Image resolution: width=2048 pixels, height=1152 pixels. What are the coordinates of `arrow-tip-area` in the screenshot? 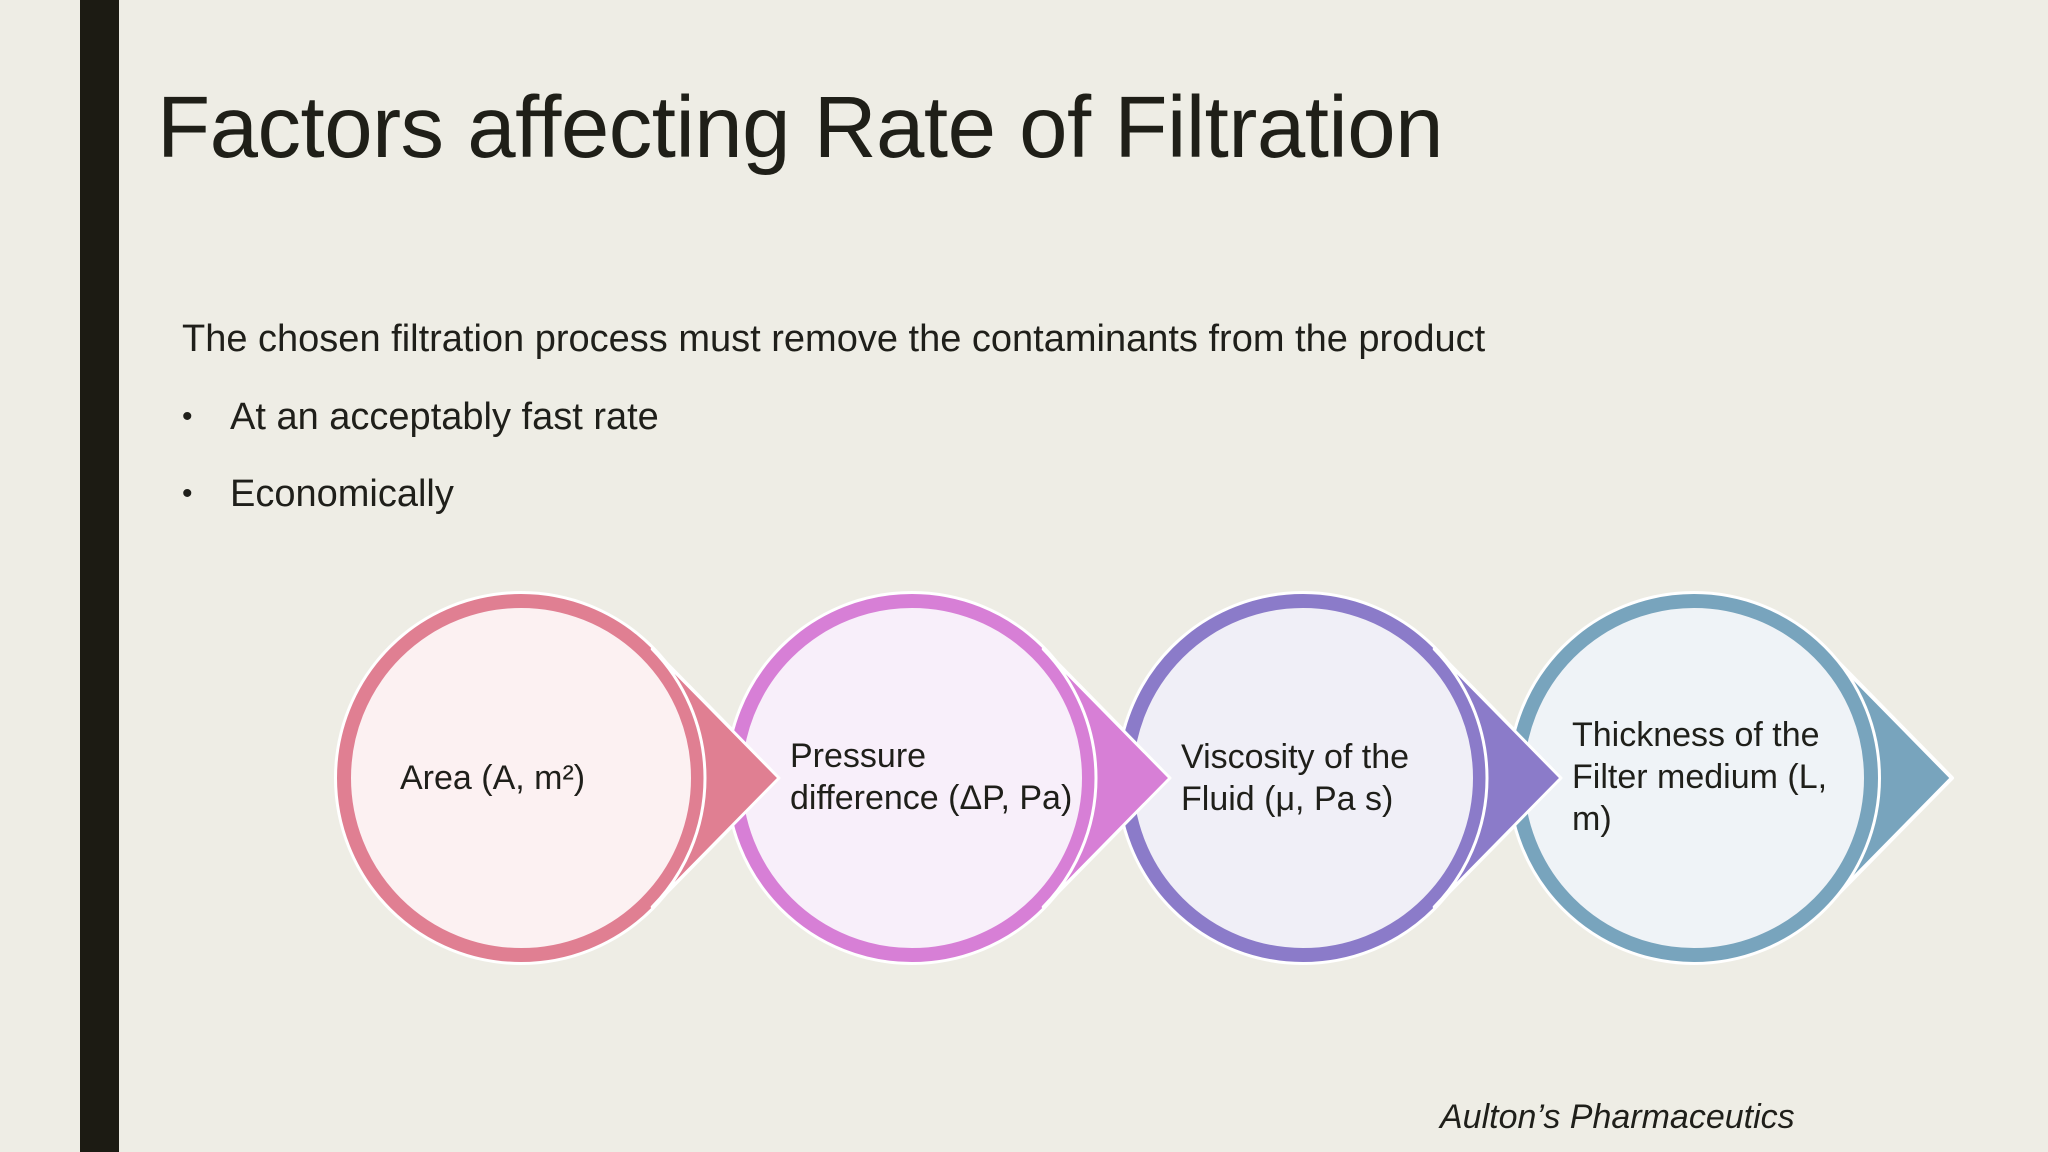 It's located at (715, 778).